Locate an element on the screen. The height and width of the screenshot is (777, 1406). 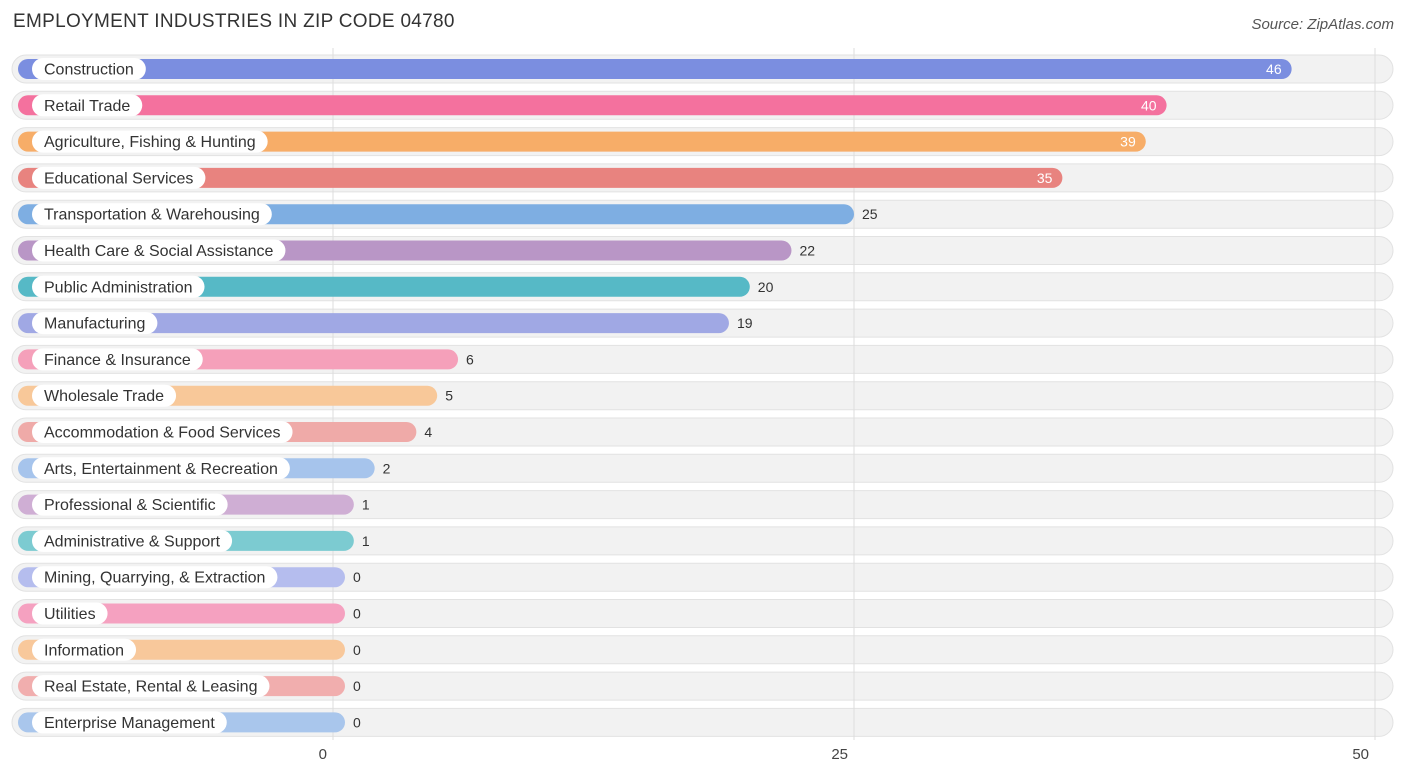
value-label: 35 is located at coordinates (1045, 178).